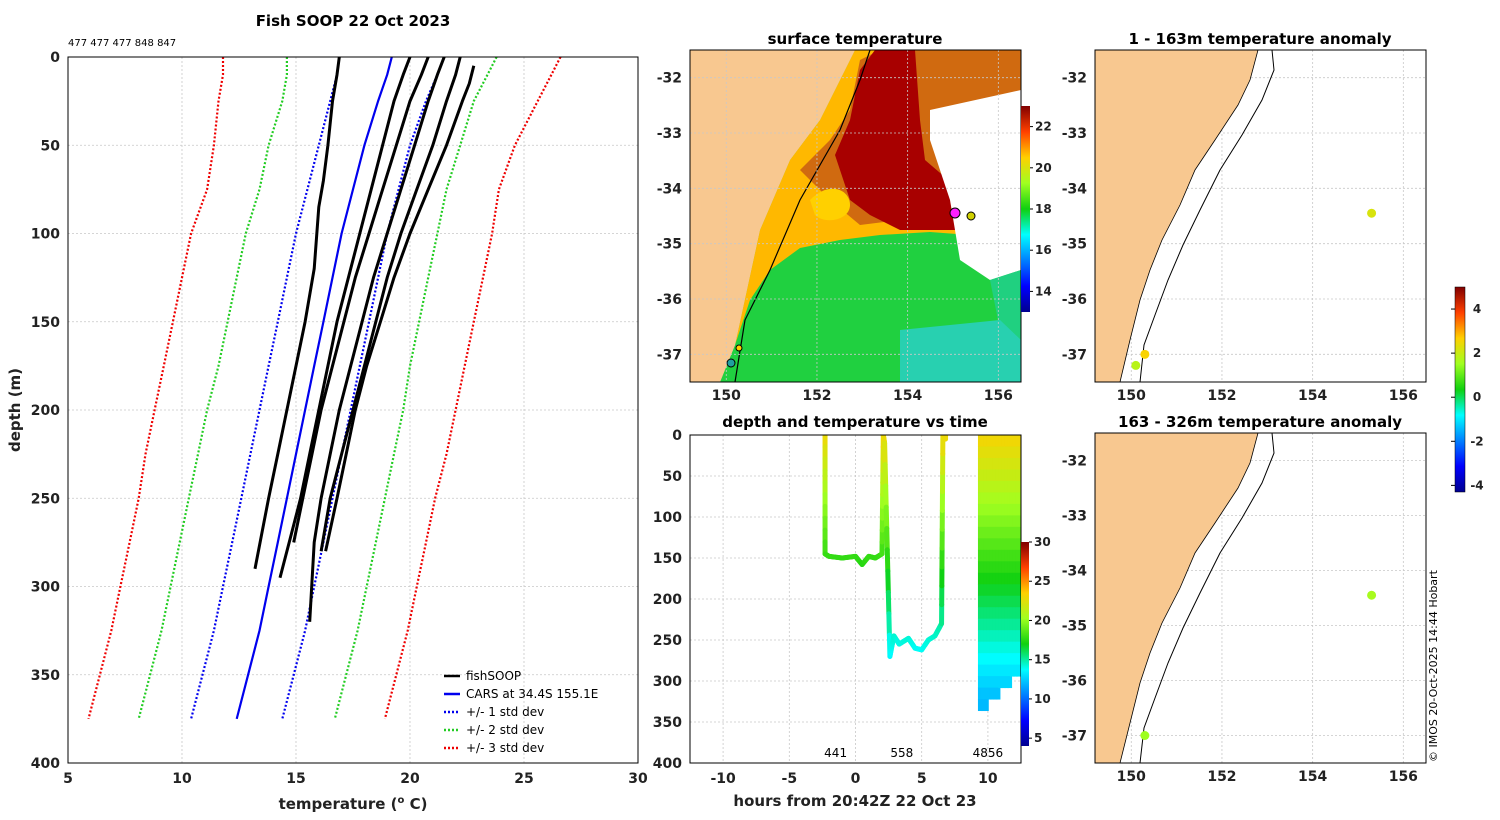  Describe the element at coordinates (400, 308) in the screenshot. I see `fishsoop-profile-line` at that location.